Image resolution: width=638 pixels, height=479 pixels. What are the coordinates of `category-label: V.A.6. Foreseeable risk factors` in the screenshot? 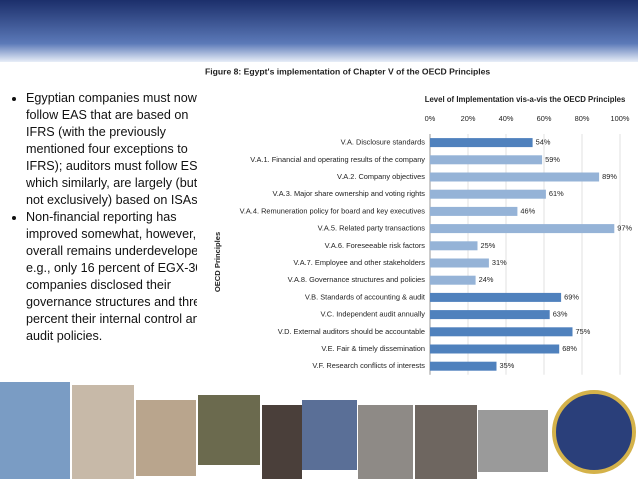 It's located at (375, 245).